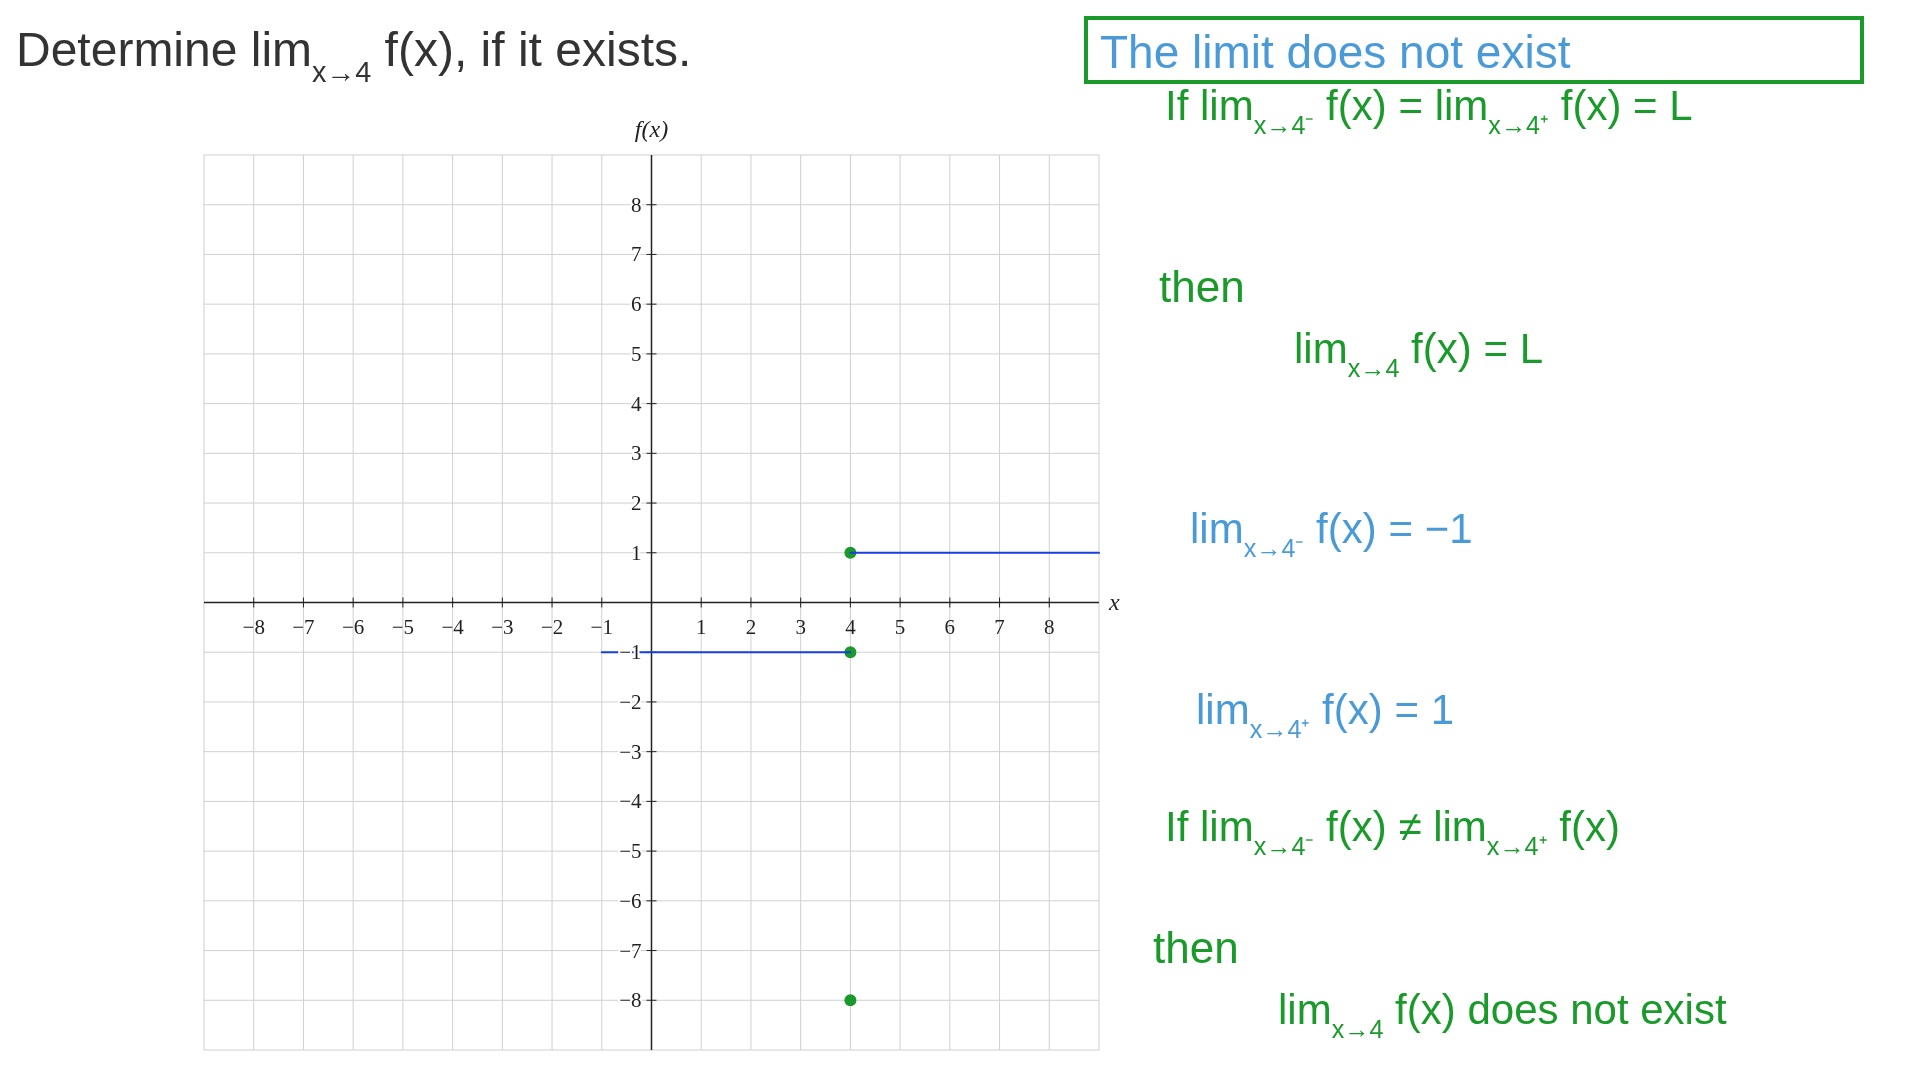 This screenshot has width=1920, height=1080. I want to click on y-tick-label: −3, so click(630, 751).